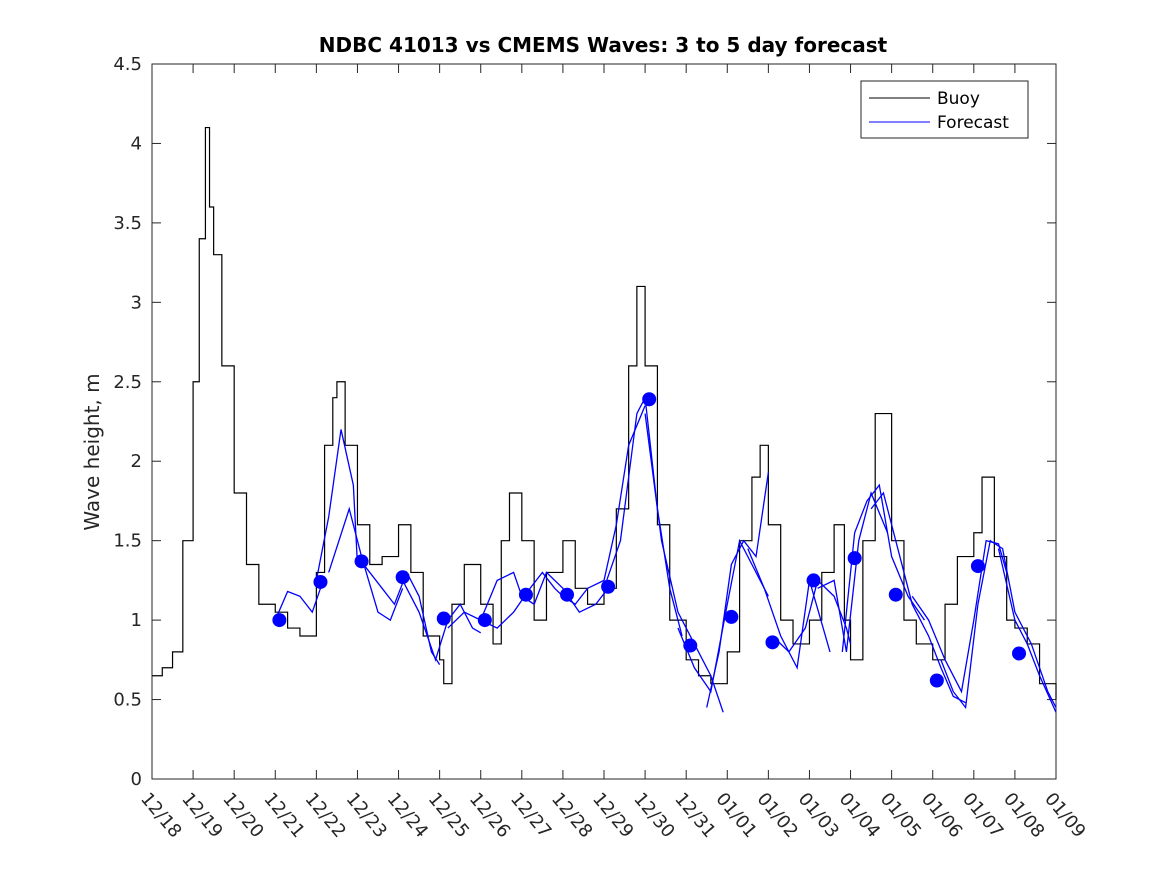 The height and width of the screenshot is (875, 1167). What do you see at coordinates (136, 779) in the screenshot?
I see `y-tick-label: 0` at bounding box center [136, 779].